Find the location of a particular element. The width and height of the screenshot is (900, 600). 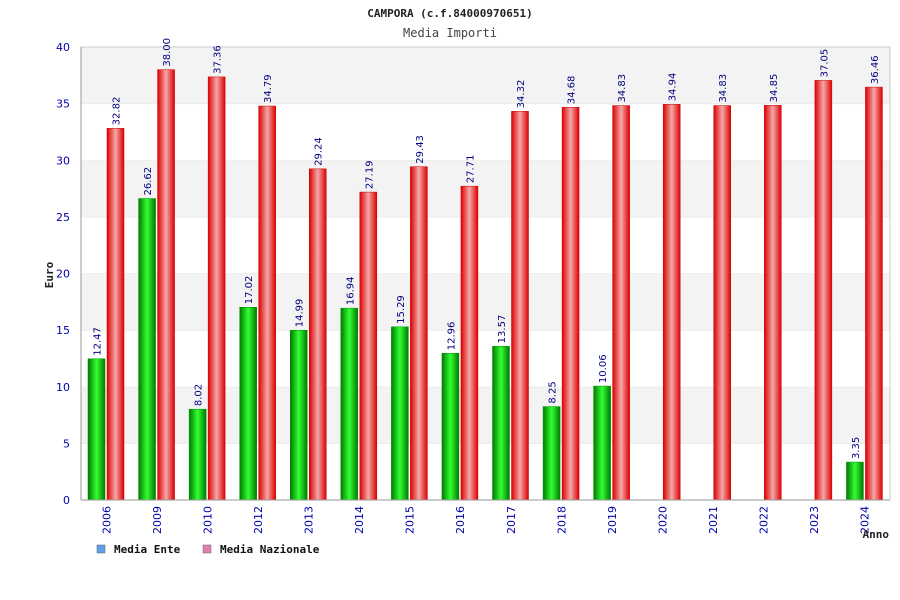

bar-value-label: 34.68 is located at coordinates (572, 90).